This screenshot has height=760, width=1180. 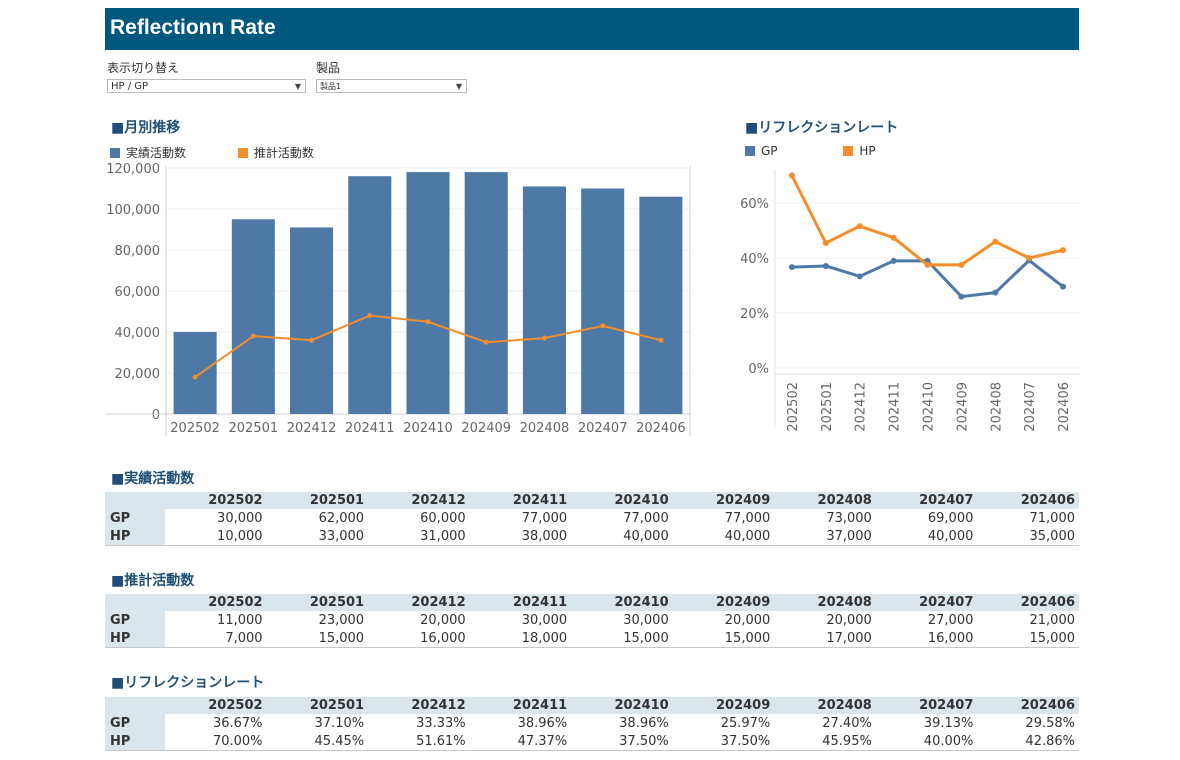 What do you see at coordinates (950, 620) in the screenshot?
I see `table-cell: 27,000` at bounding box center [950, 620].